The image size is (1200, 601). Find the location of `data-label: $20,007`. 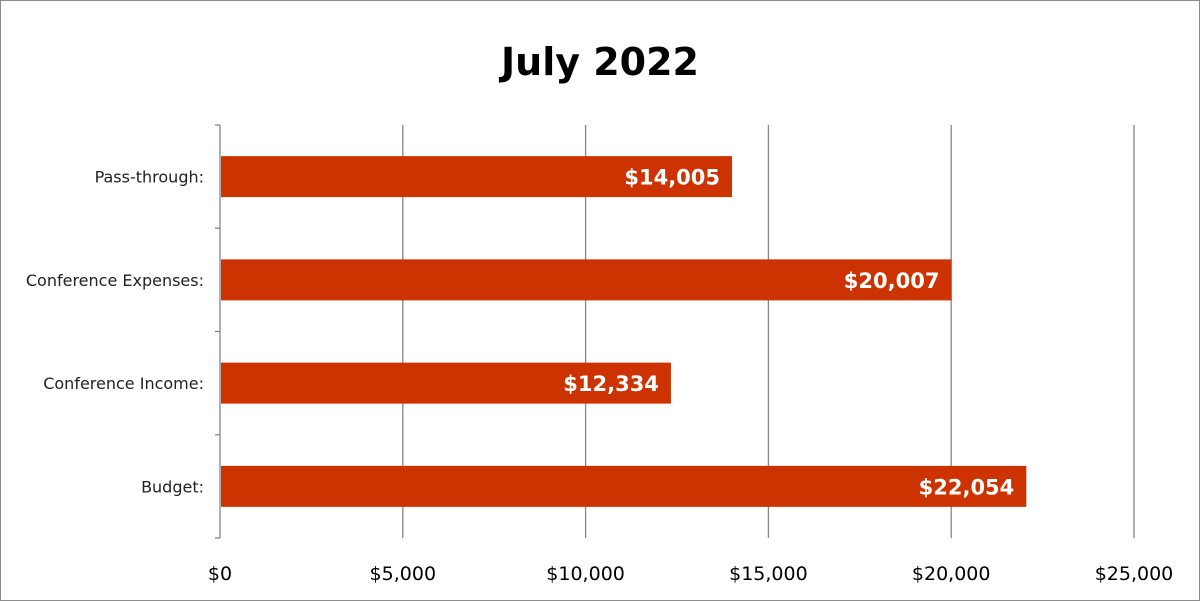

data-label: $20,007 is located at coordinates (892, 281).